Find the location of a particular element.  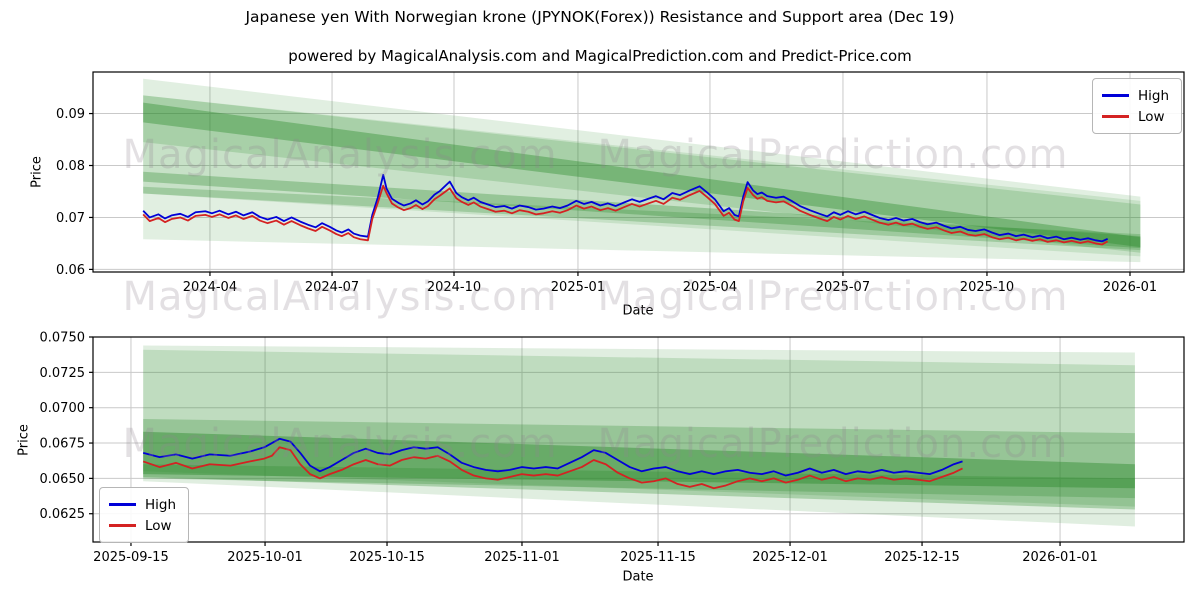

bottom-x-axis-label: Date is located at coordinates (638, 577).